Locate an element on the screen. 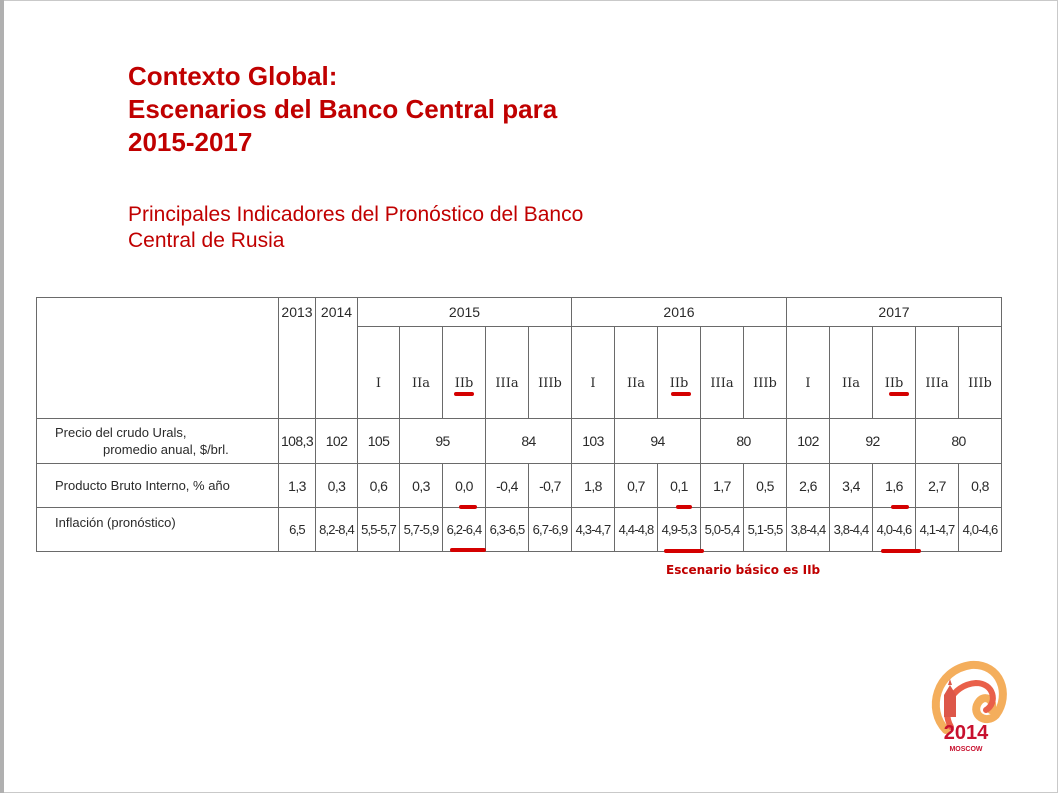  gdp-value: 1,7 is located at coordinates (722, 485).